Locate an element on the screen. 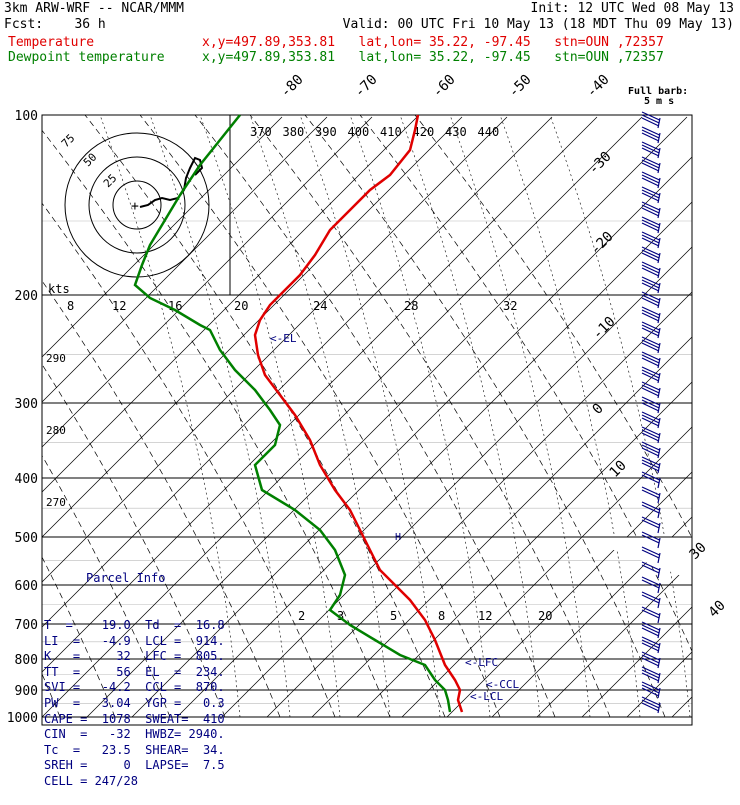  parcel-info-row: CELL = 247/28 is located at coordinates (91, 780).